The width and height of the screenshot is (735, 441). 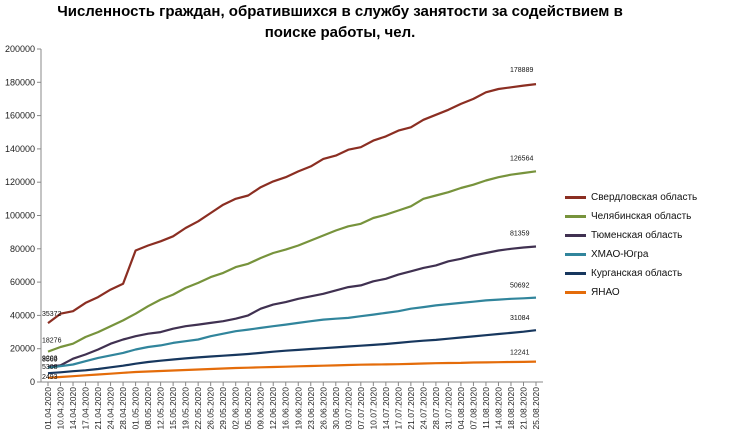 What do you see at coordinates (520, 318) in the screenshot?
I see `last-value-label: 31084` at bounding box center [520, 318].